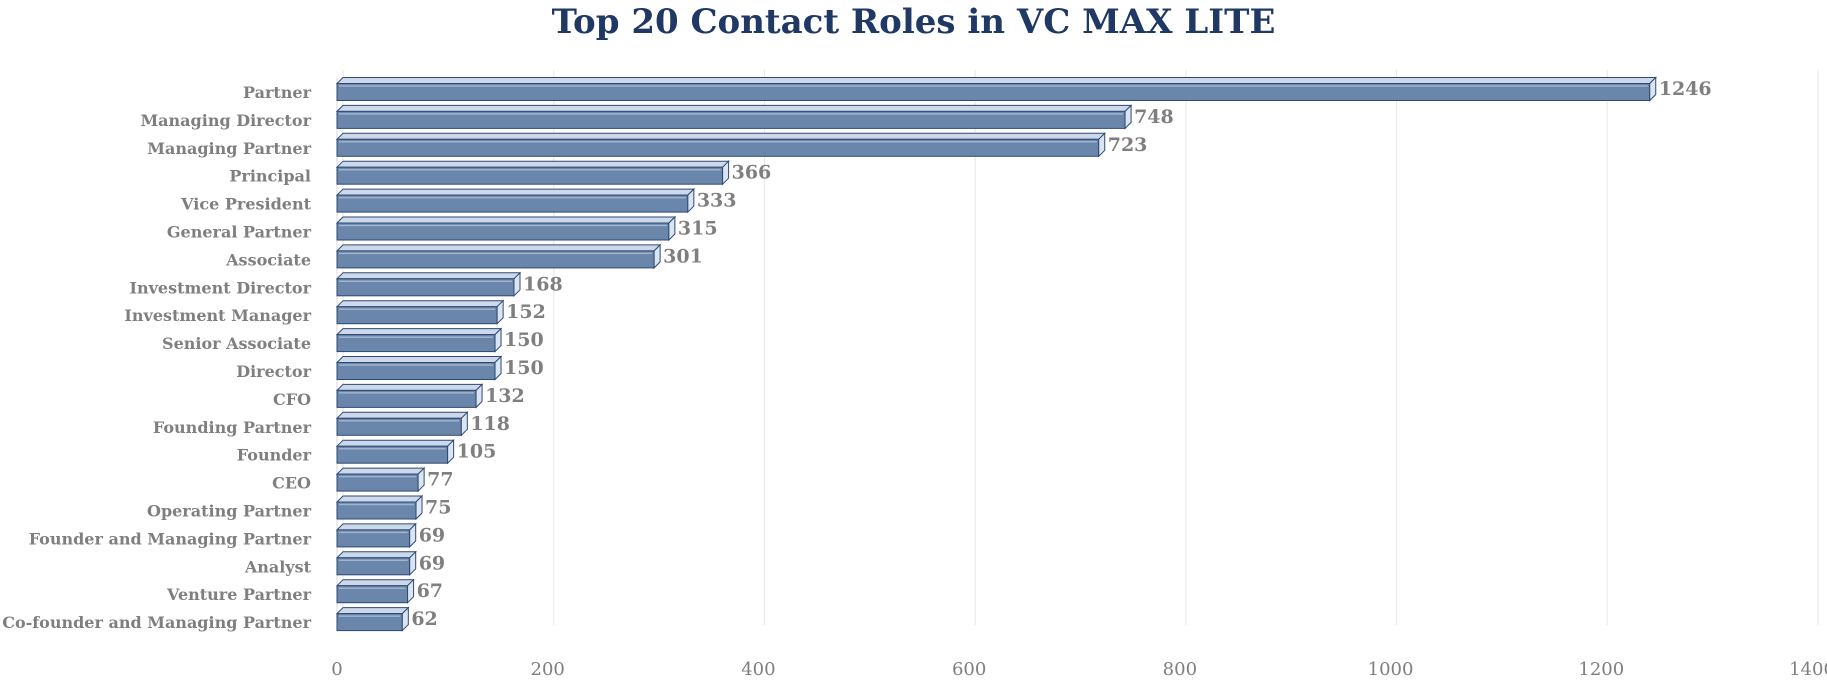 The image size is (1827, 681). Describe the element at coordinates (274, 455) in the screenshot. I see `category-label: Founder` at that location.